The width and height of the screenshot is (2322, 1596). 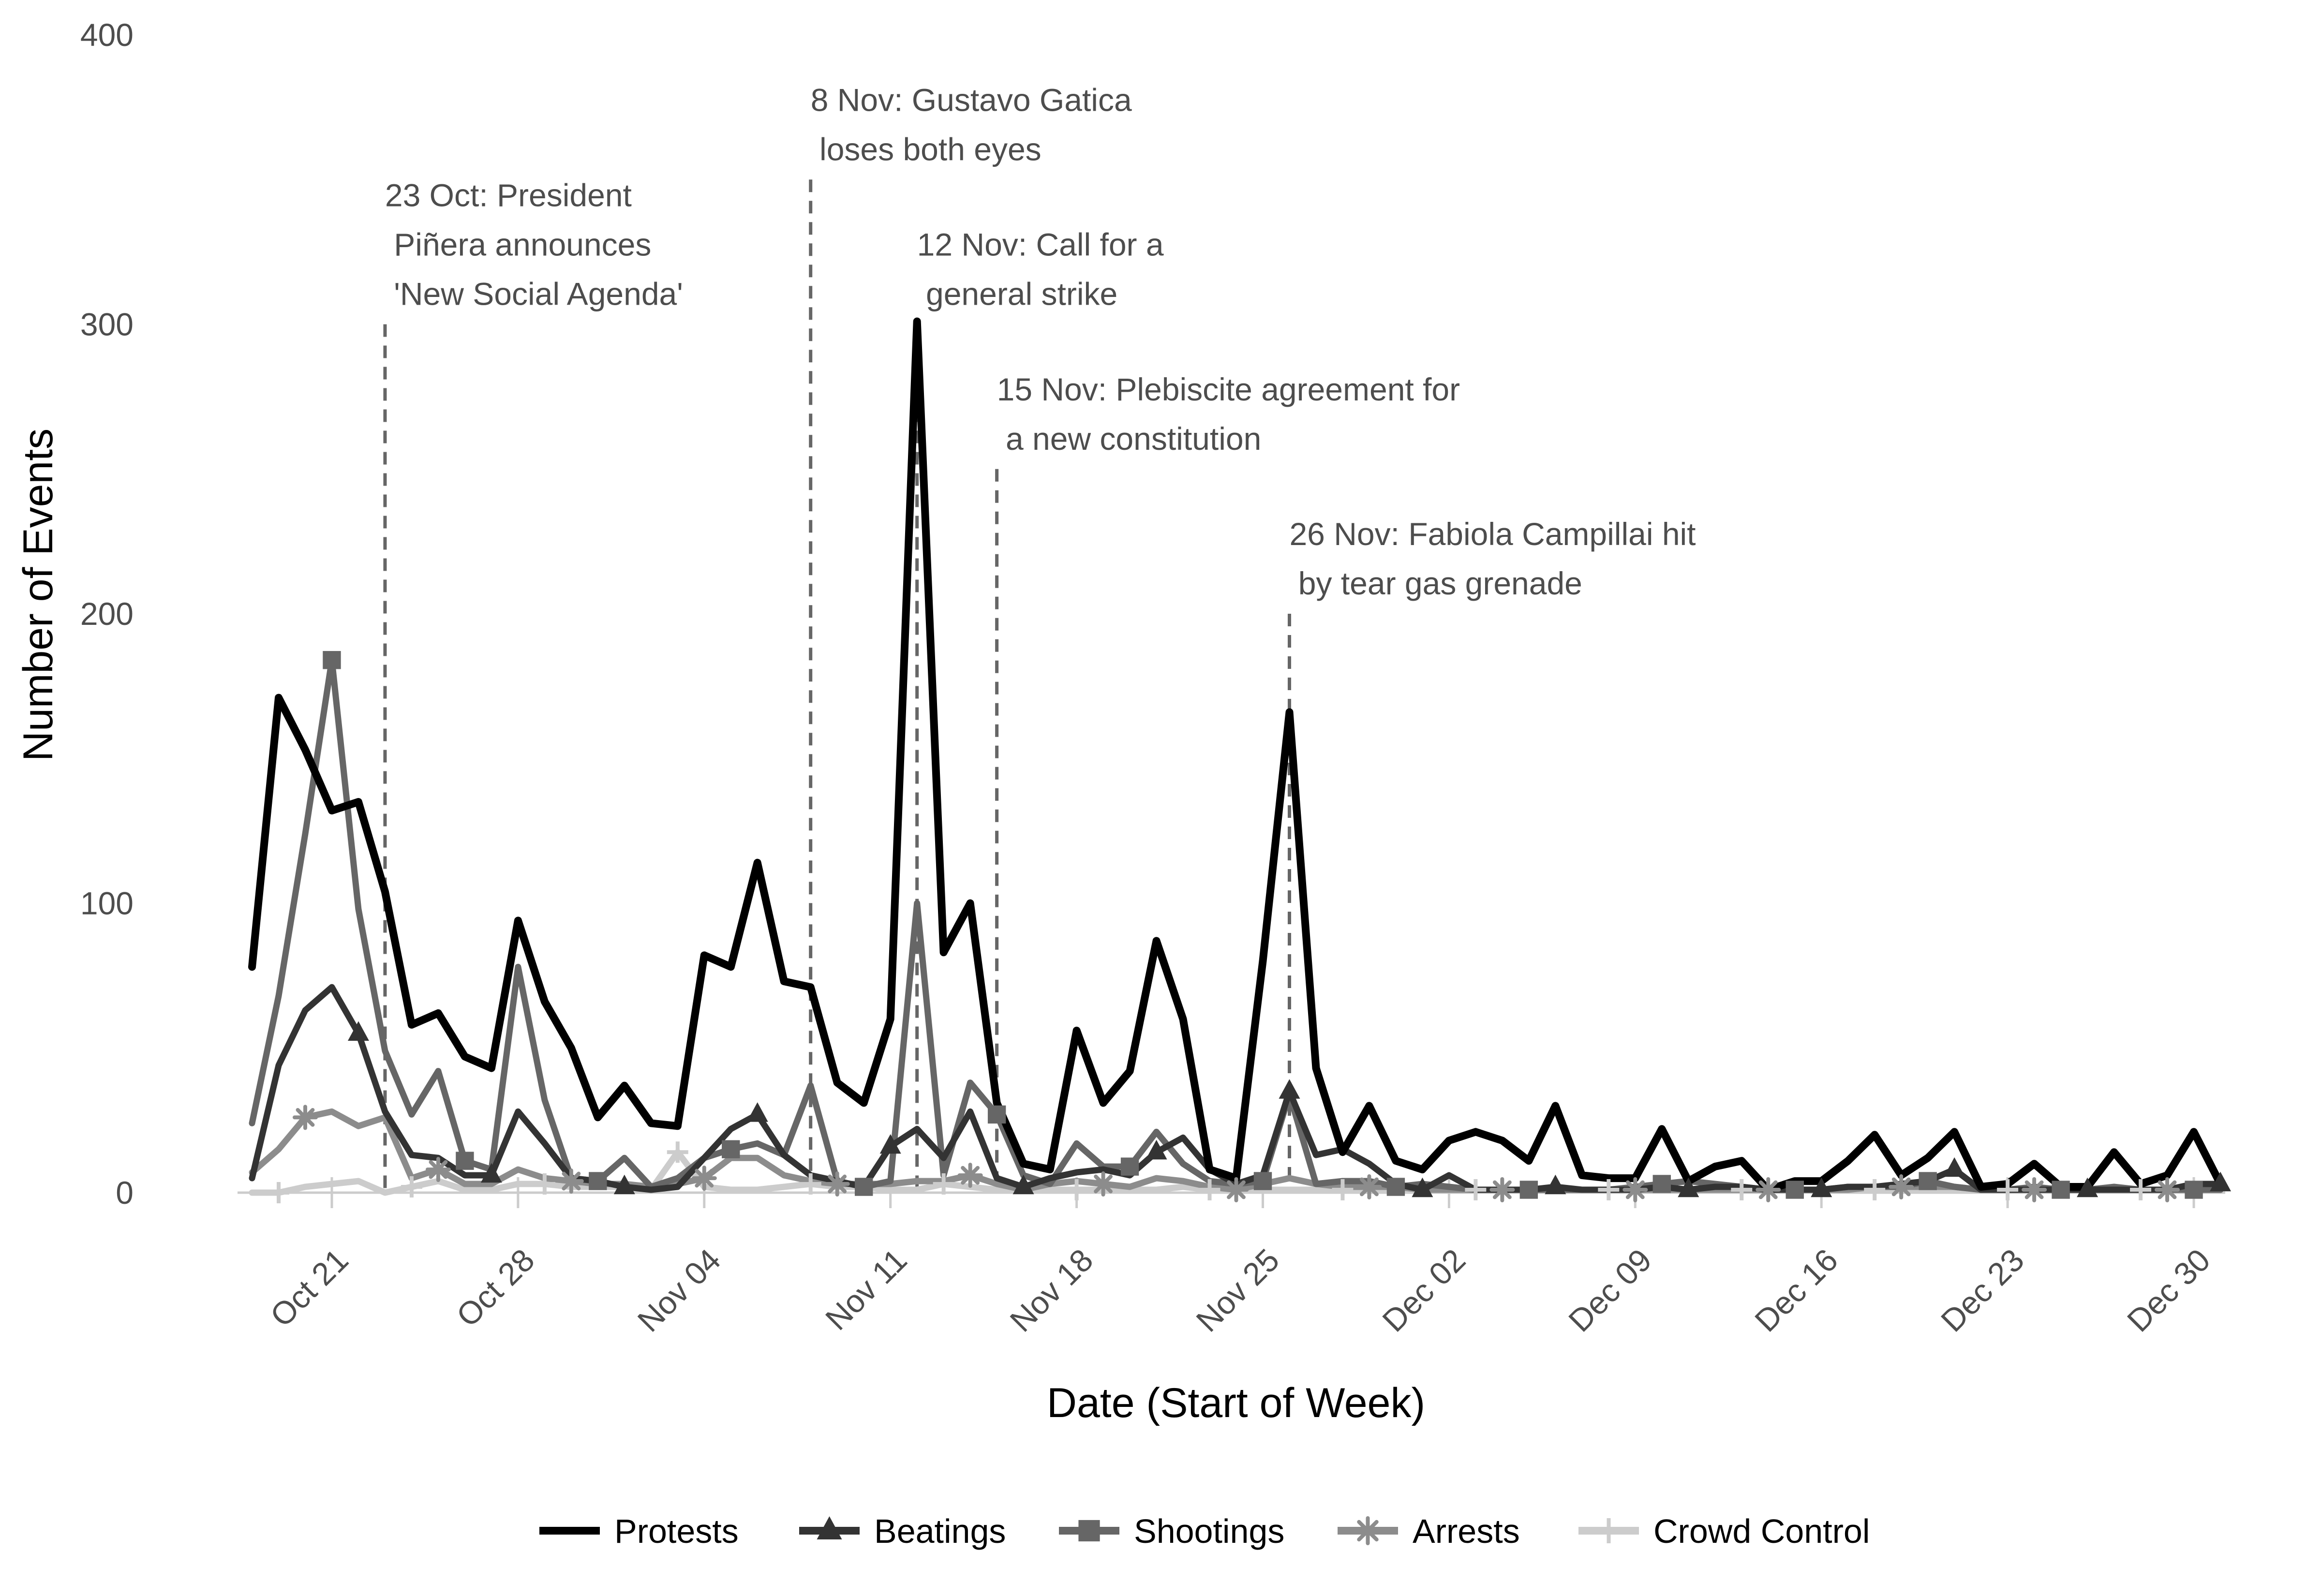 I want to click on y-axis-tick-labels: 0 100 200 300 400, so click(x=107, y=614).